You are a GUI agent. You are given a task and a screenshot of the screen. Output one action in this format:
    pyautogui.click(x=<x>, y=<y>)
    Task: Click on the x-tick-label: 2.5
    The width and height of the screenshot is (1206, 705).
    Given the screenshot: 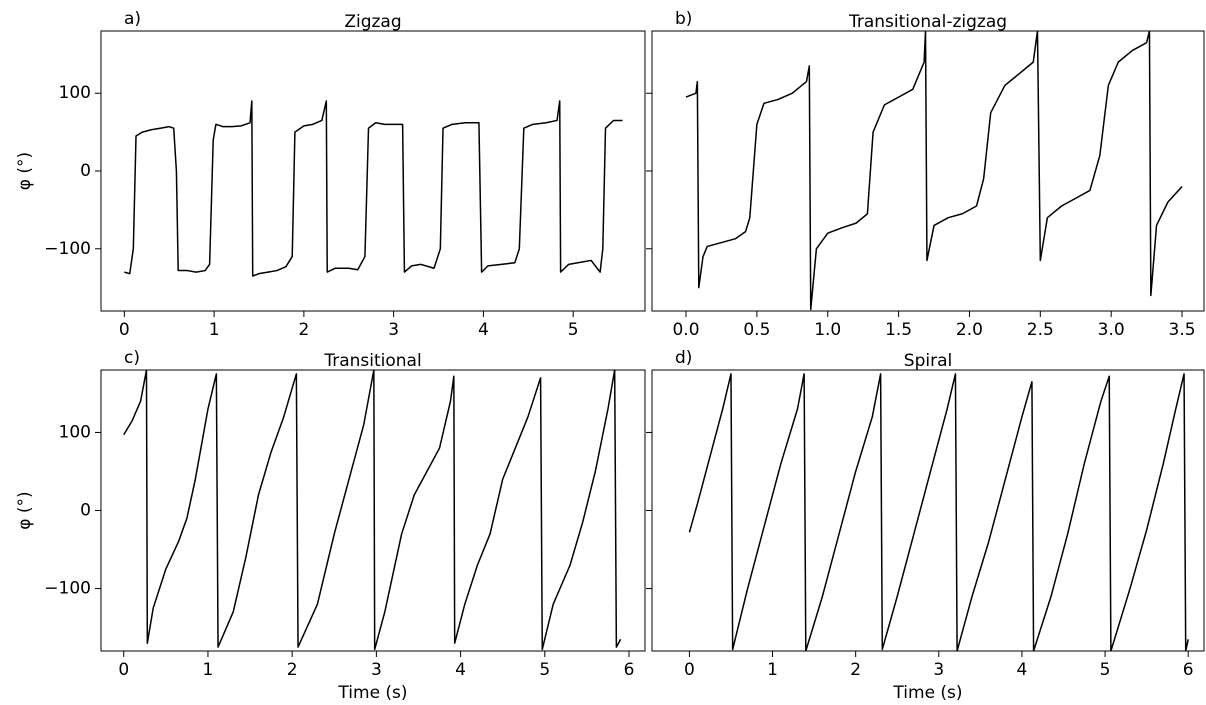 What is the action you would take?
    pyautogui.click(x=1040, y=330)
    